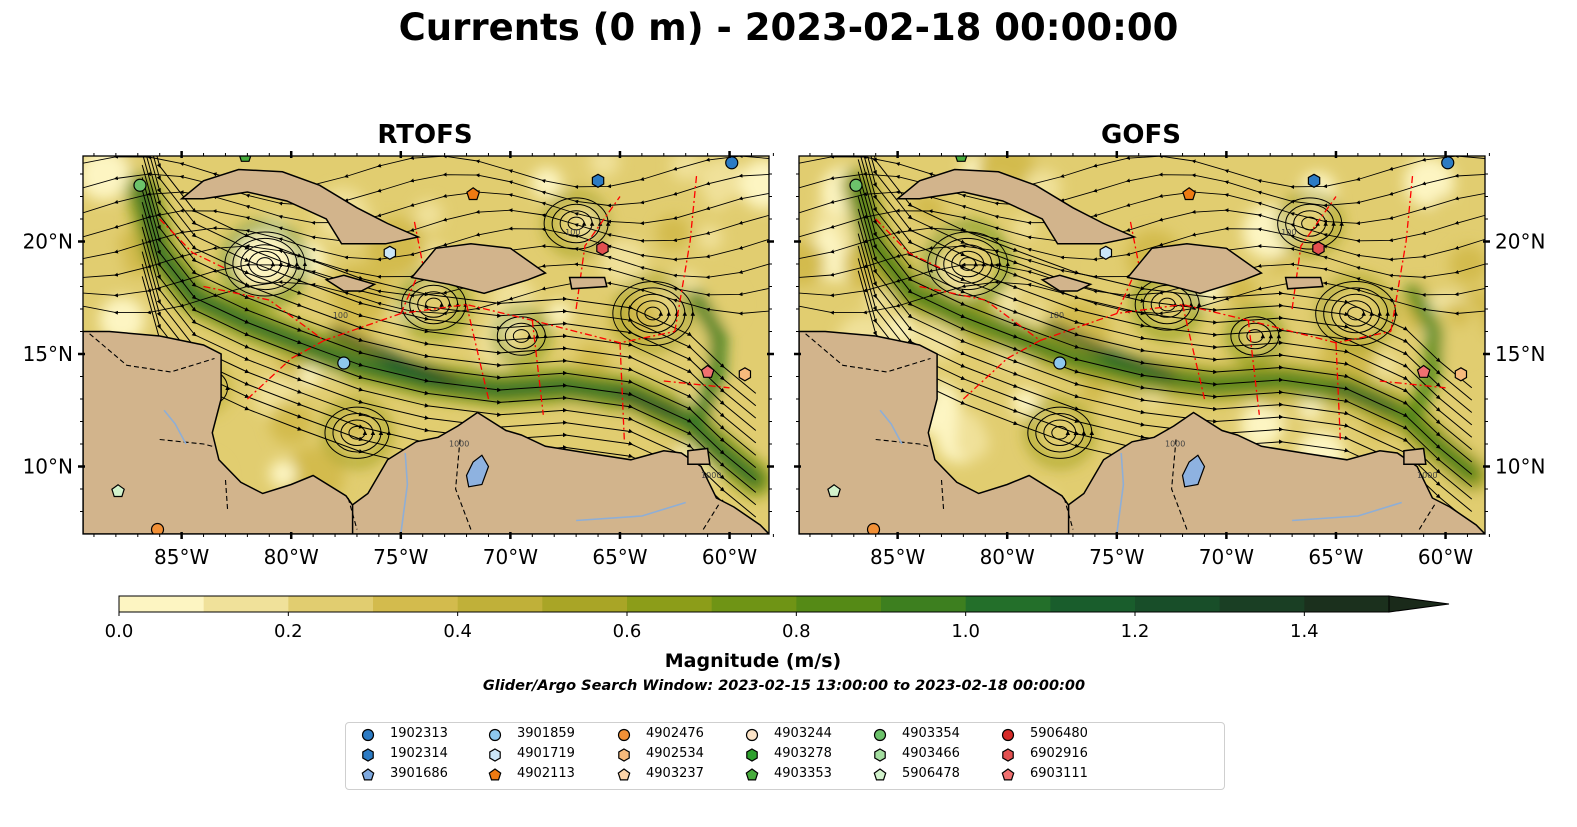 The width and height of the screenshot is (1577, 827). I want to click on figure-title: Currents (0 m) - 2023-02-18 00:00:00, so click(788, 27).